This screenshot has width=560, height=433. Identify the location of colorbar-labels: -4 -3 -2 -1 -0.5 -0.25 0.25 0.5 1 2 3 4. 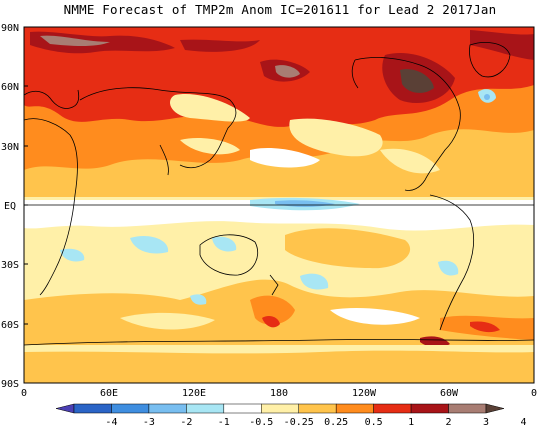
(315, 422).